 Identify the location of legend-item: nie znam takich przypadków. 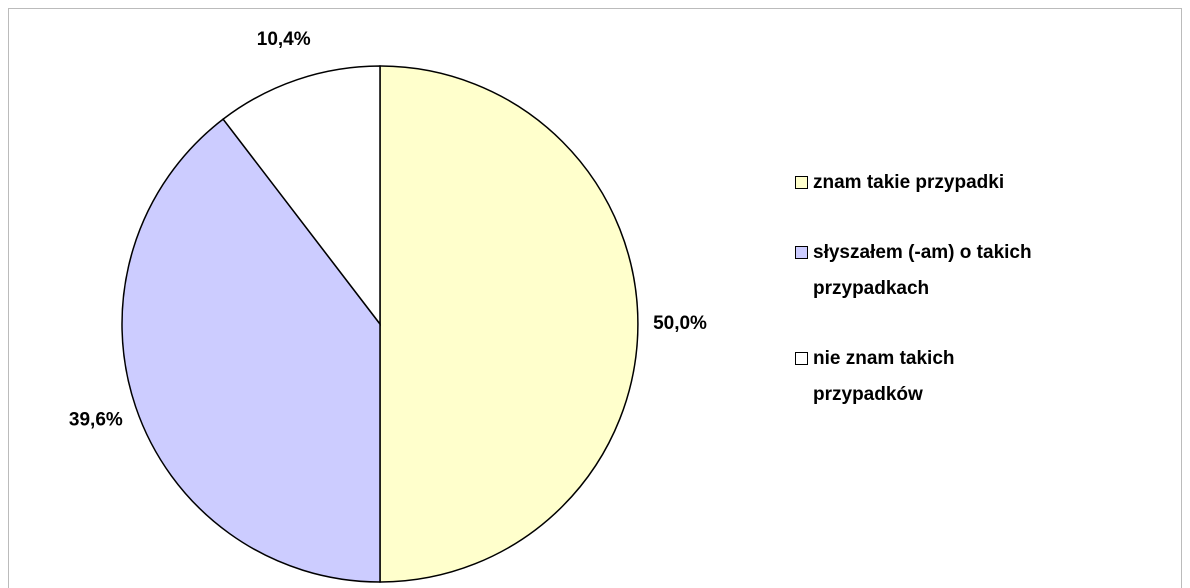
(925, 377).